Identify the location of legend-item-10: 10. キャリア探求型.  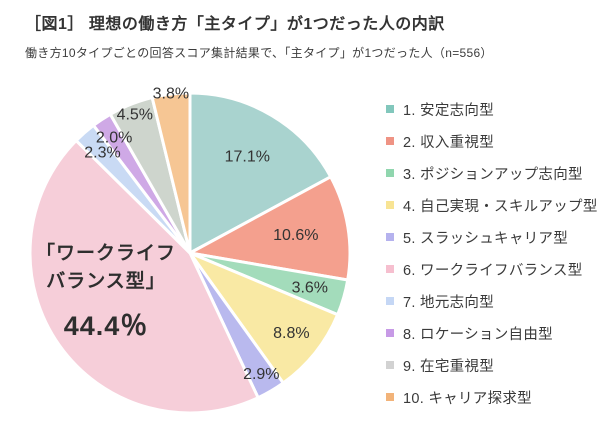
(492, 397).